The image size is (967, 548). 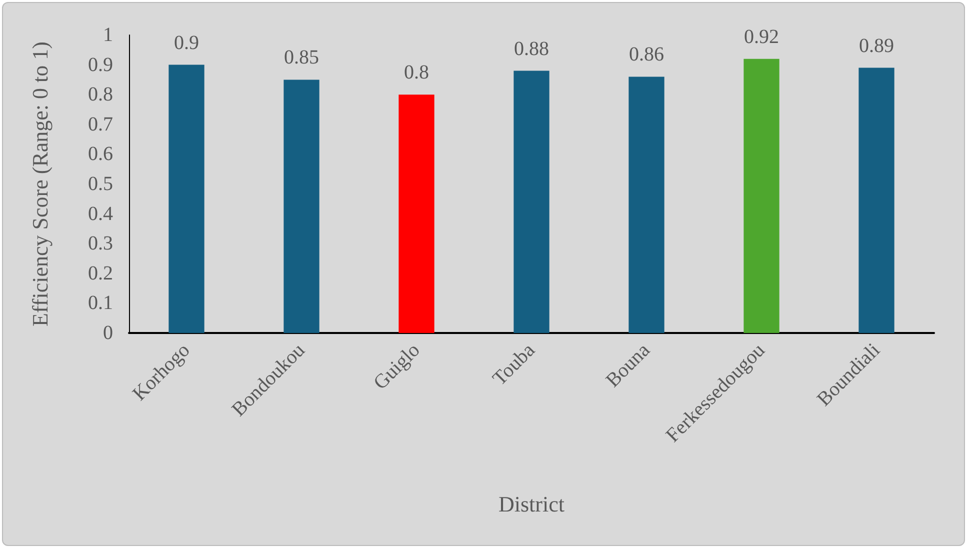 I want to click on data-label: 0.9, so click(x=186, y=43).